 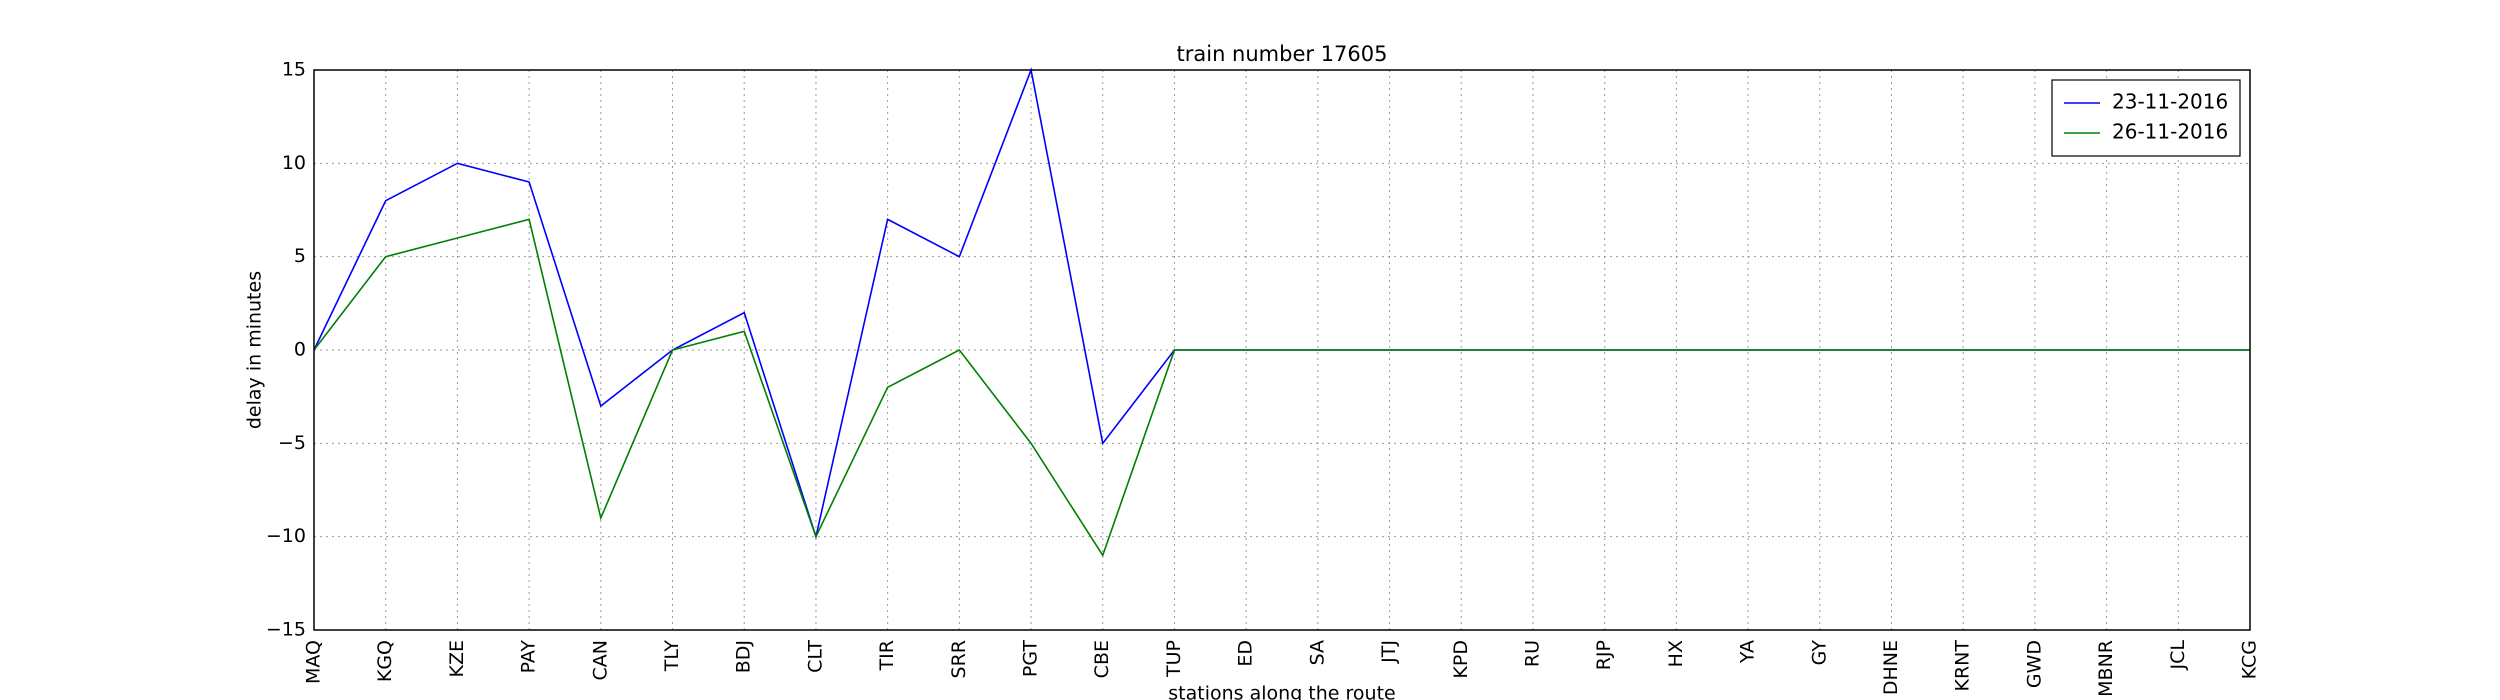 I want to click on x-tick-label: JCL, so click(x=2178, y=655).